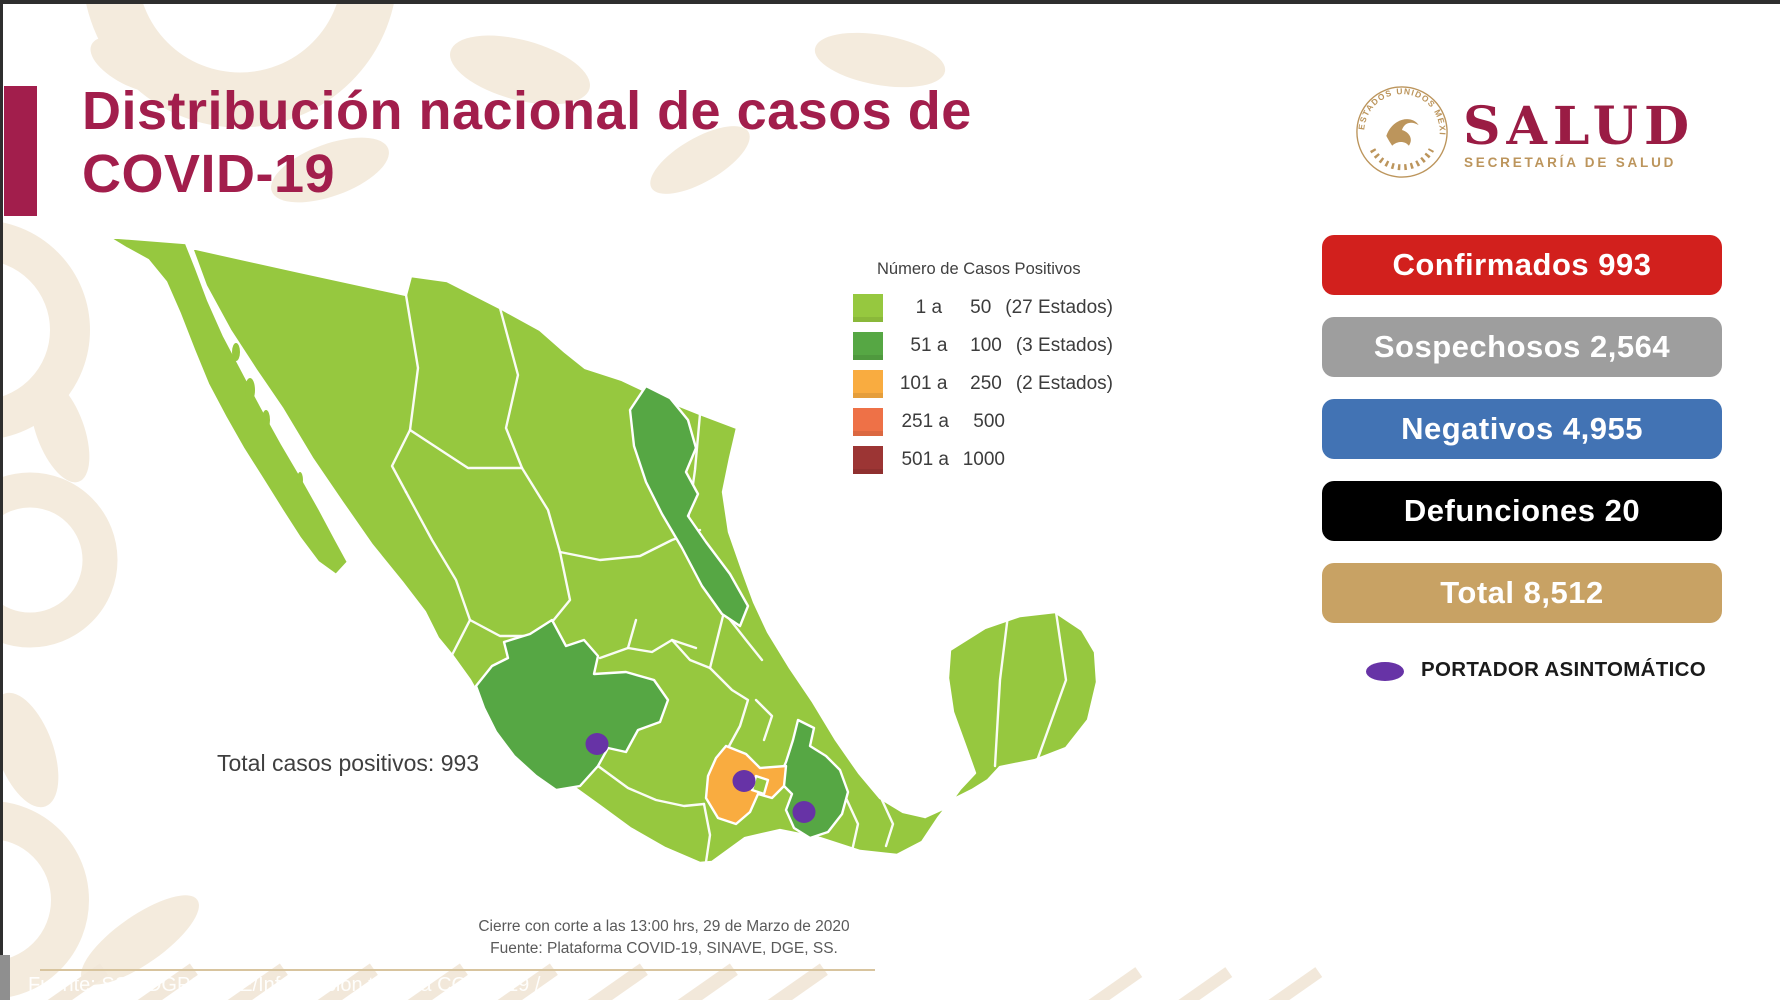 This screenshot has height=1000, width=1780. I want to click on badge-confirmados: Confirmados 993, so click(1522, 265).